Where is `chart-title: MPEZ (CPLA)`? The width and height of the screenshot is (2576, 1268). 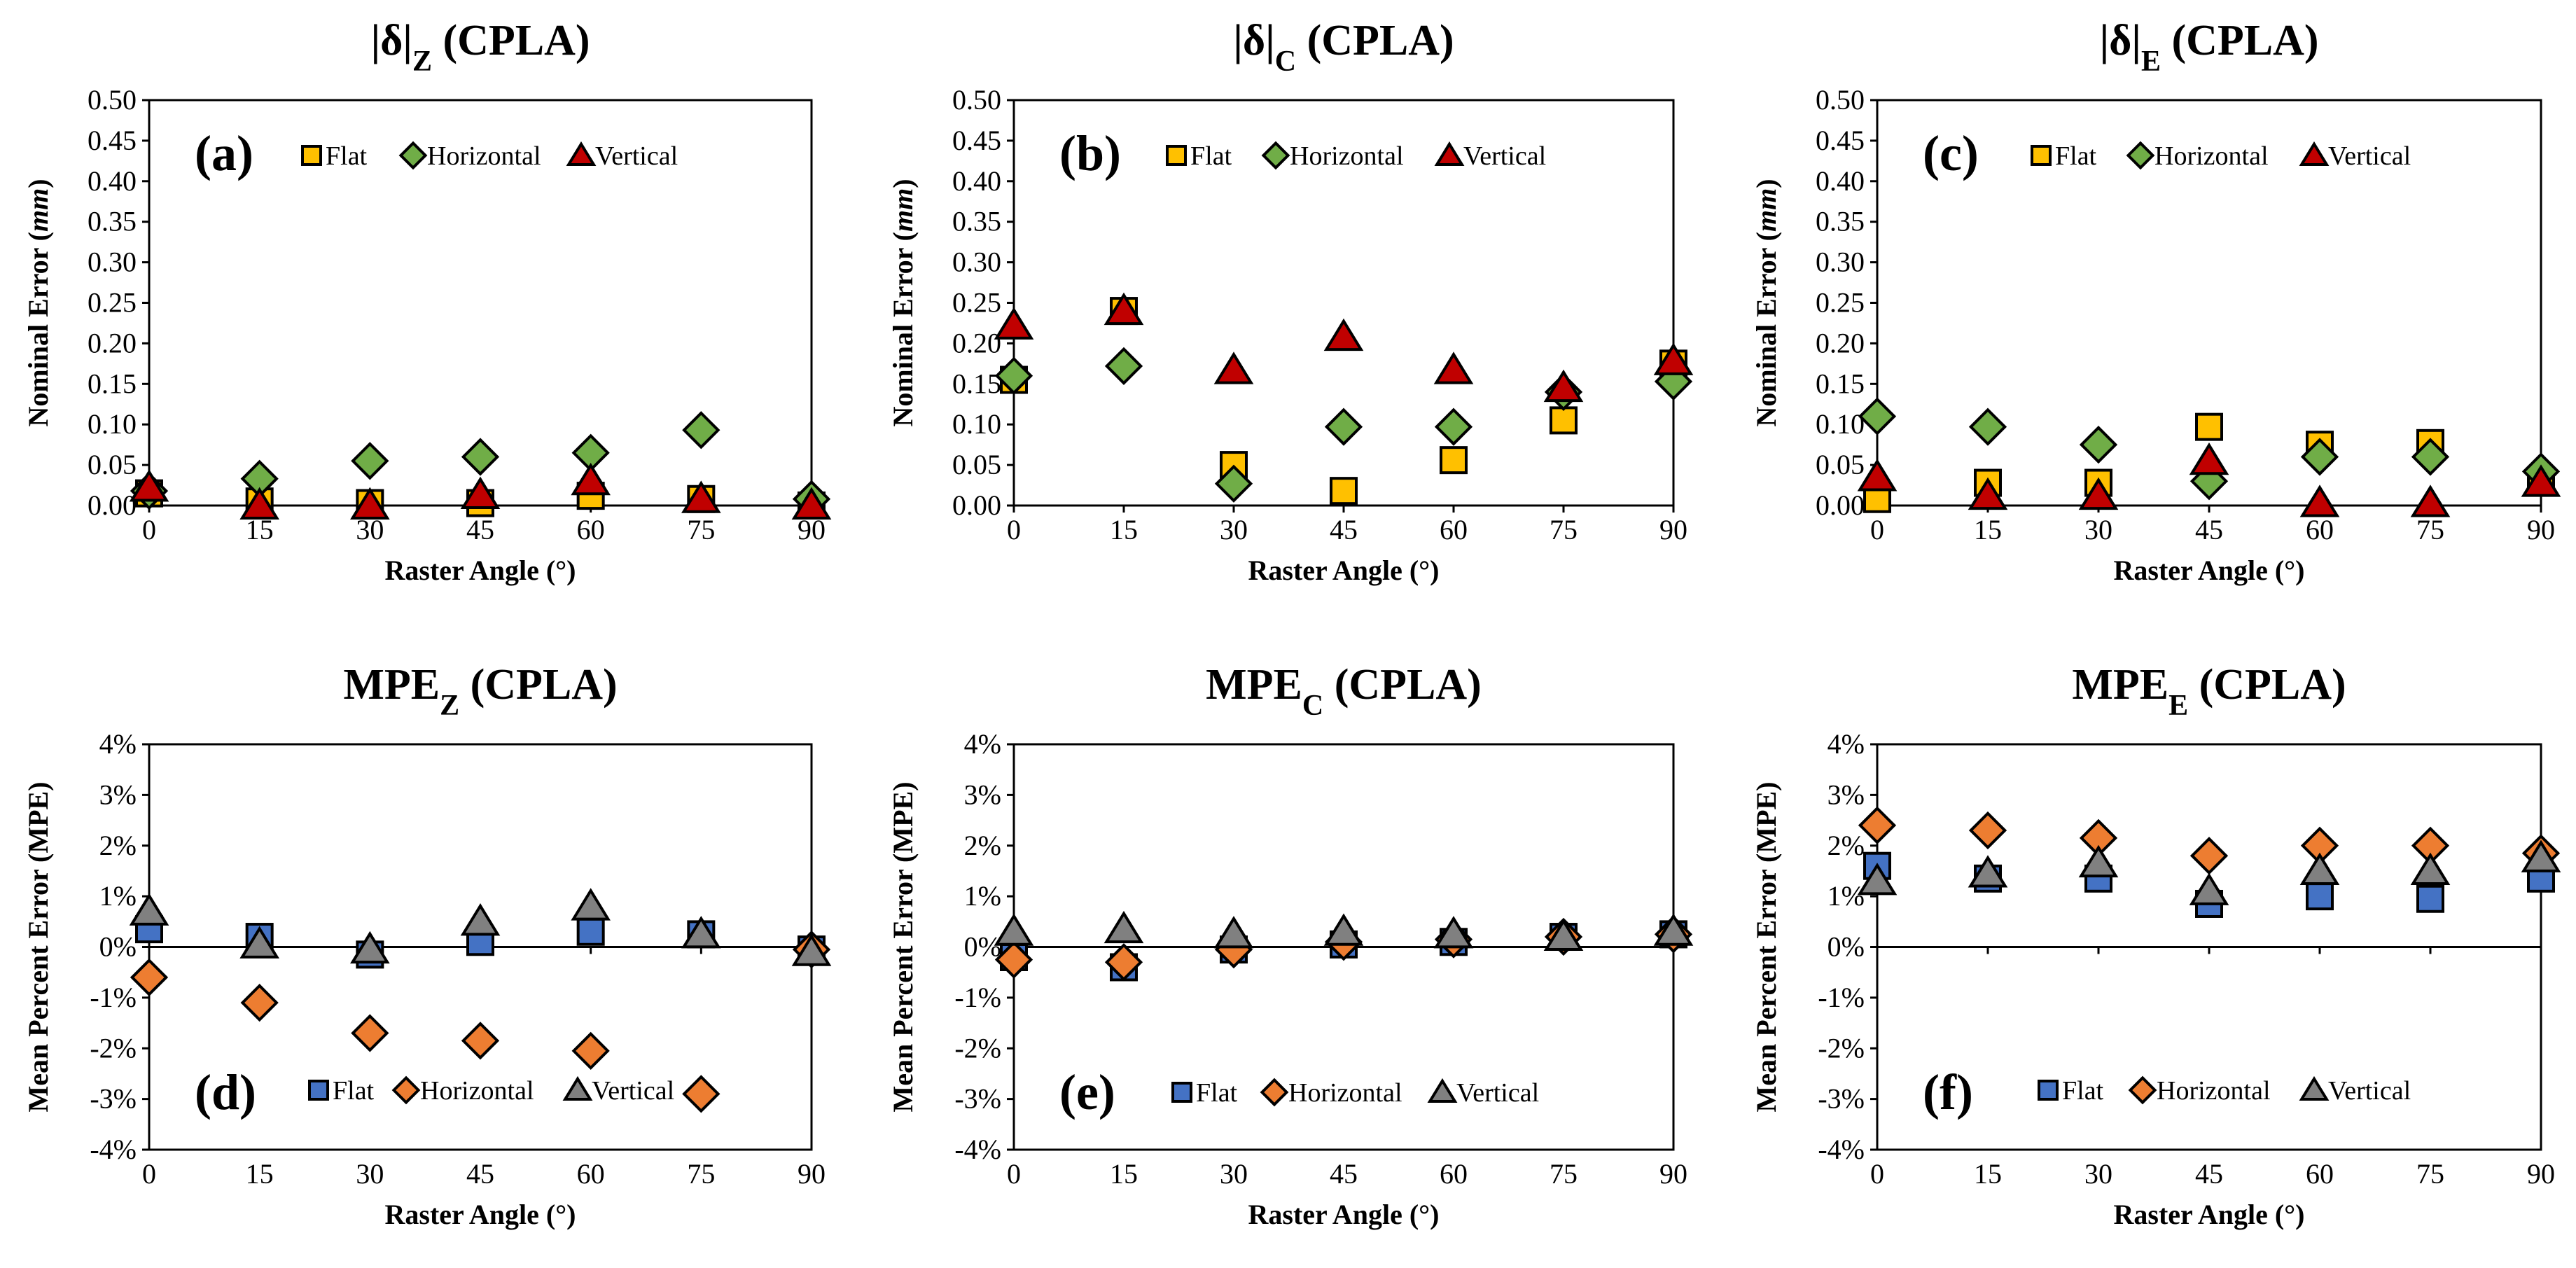 chart-title: MPEZ (CPLA) is located at coordinates (480, 691).